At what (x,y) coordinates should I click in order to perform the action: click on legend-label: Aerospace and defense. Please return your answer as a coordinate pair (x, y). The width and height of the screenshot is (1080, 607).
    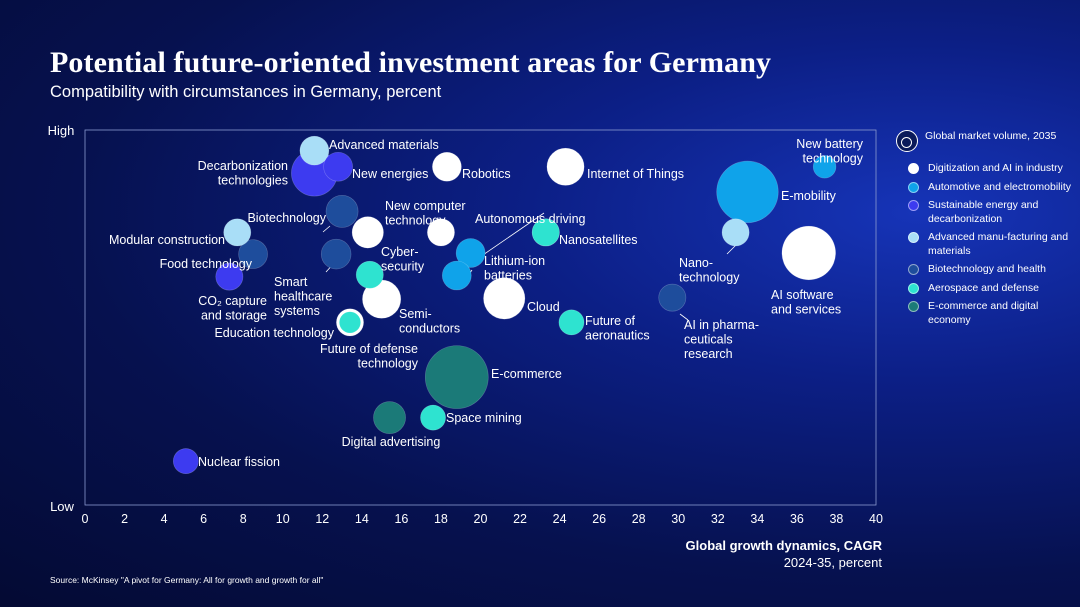
    Looking at the image, I should click on (983, 287).